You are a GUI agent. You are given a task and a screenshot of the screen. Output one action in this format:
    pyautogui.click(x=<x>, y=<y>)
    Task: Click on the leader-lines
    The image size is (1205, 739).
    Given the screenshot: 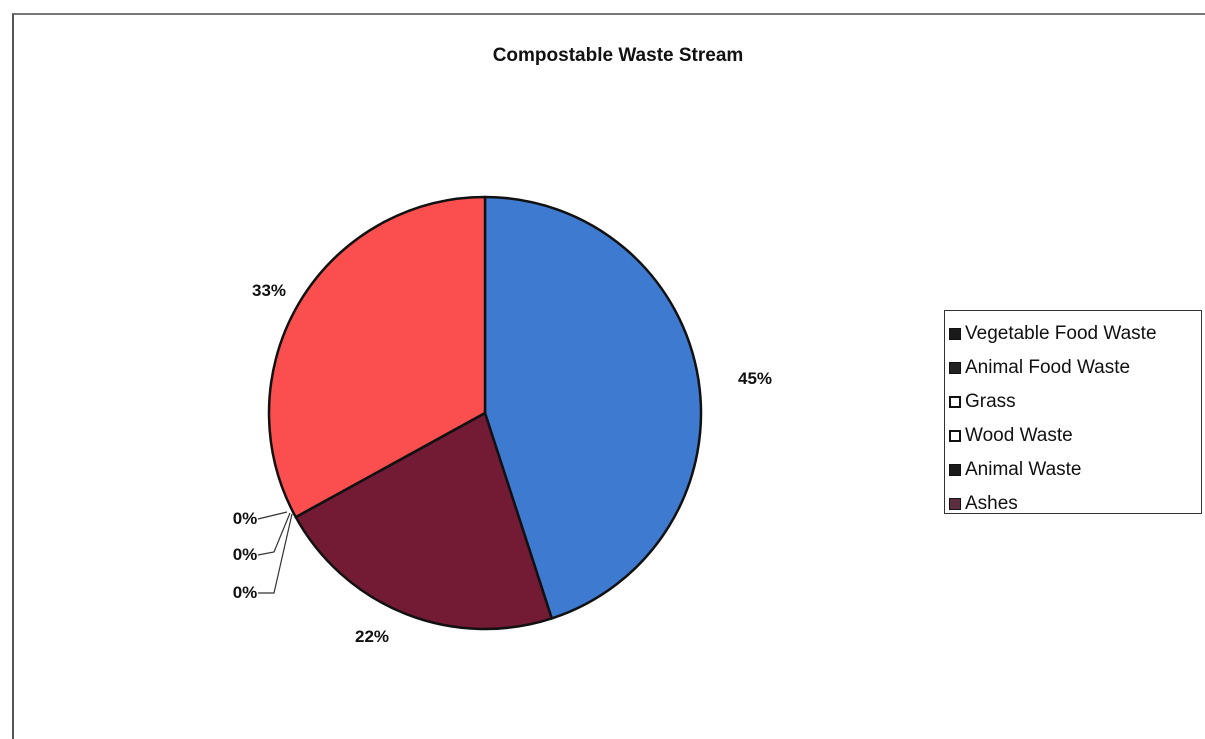 What is the action you would take?
    pyautogui.click(x=275, y=552)
    